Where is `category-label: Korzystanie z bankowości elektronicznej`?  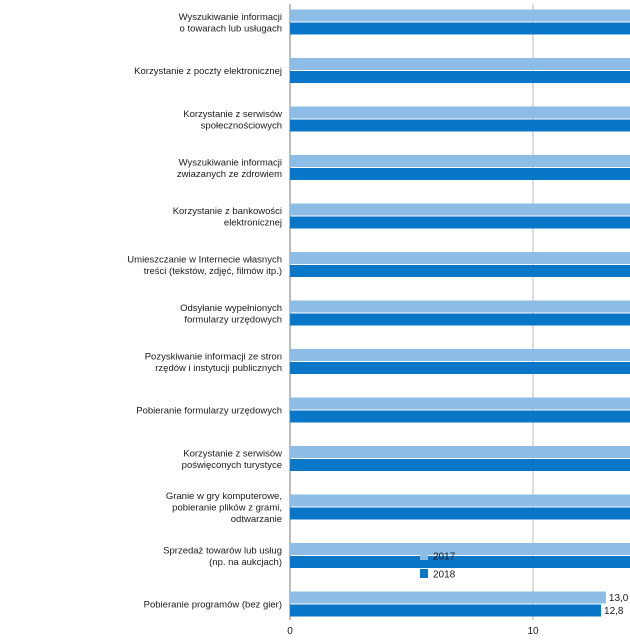 category-label: Korzystanie z bankowości elektronicznej is located at coordinates (227, 217).